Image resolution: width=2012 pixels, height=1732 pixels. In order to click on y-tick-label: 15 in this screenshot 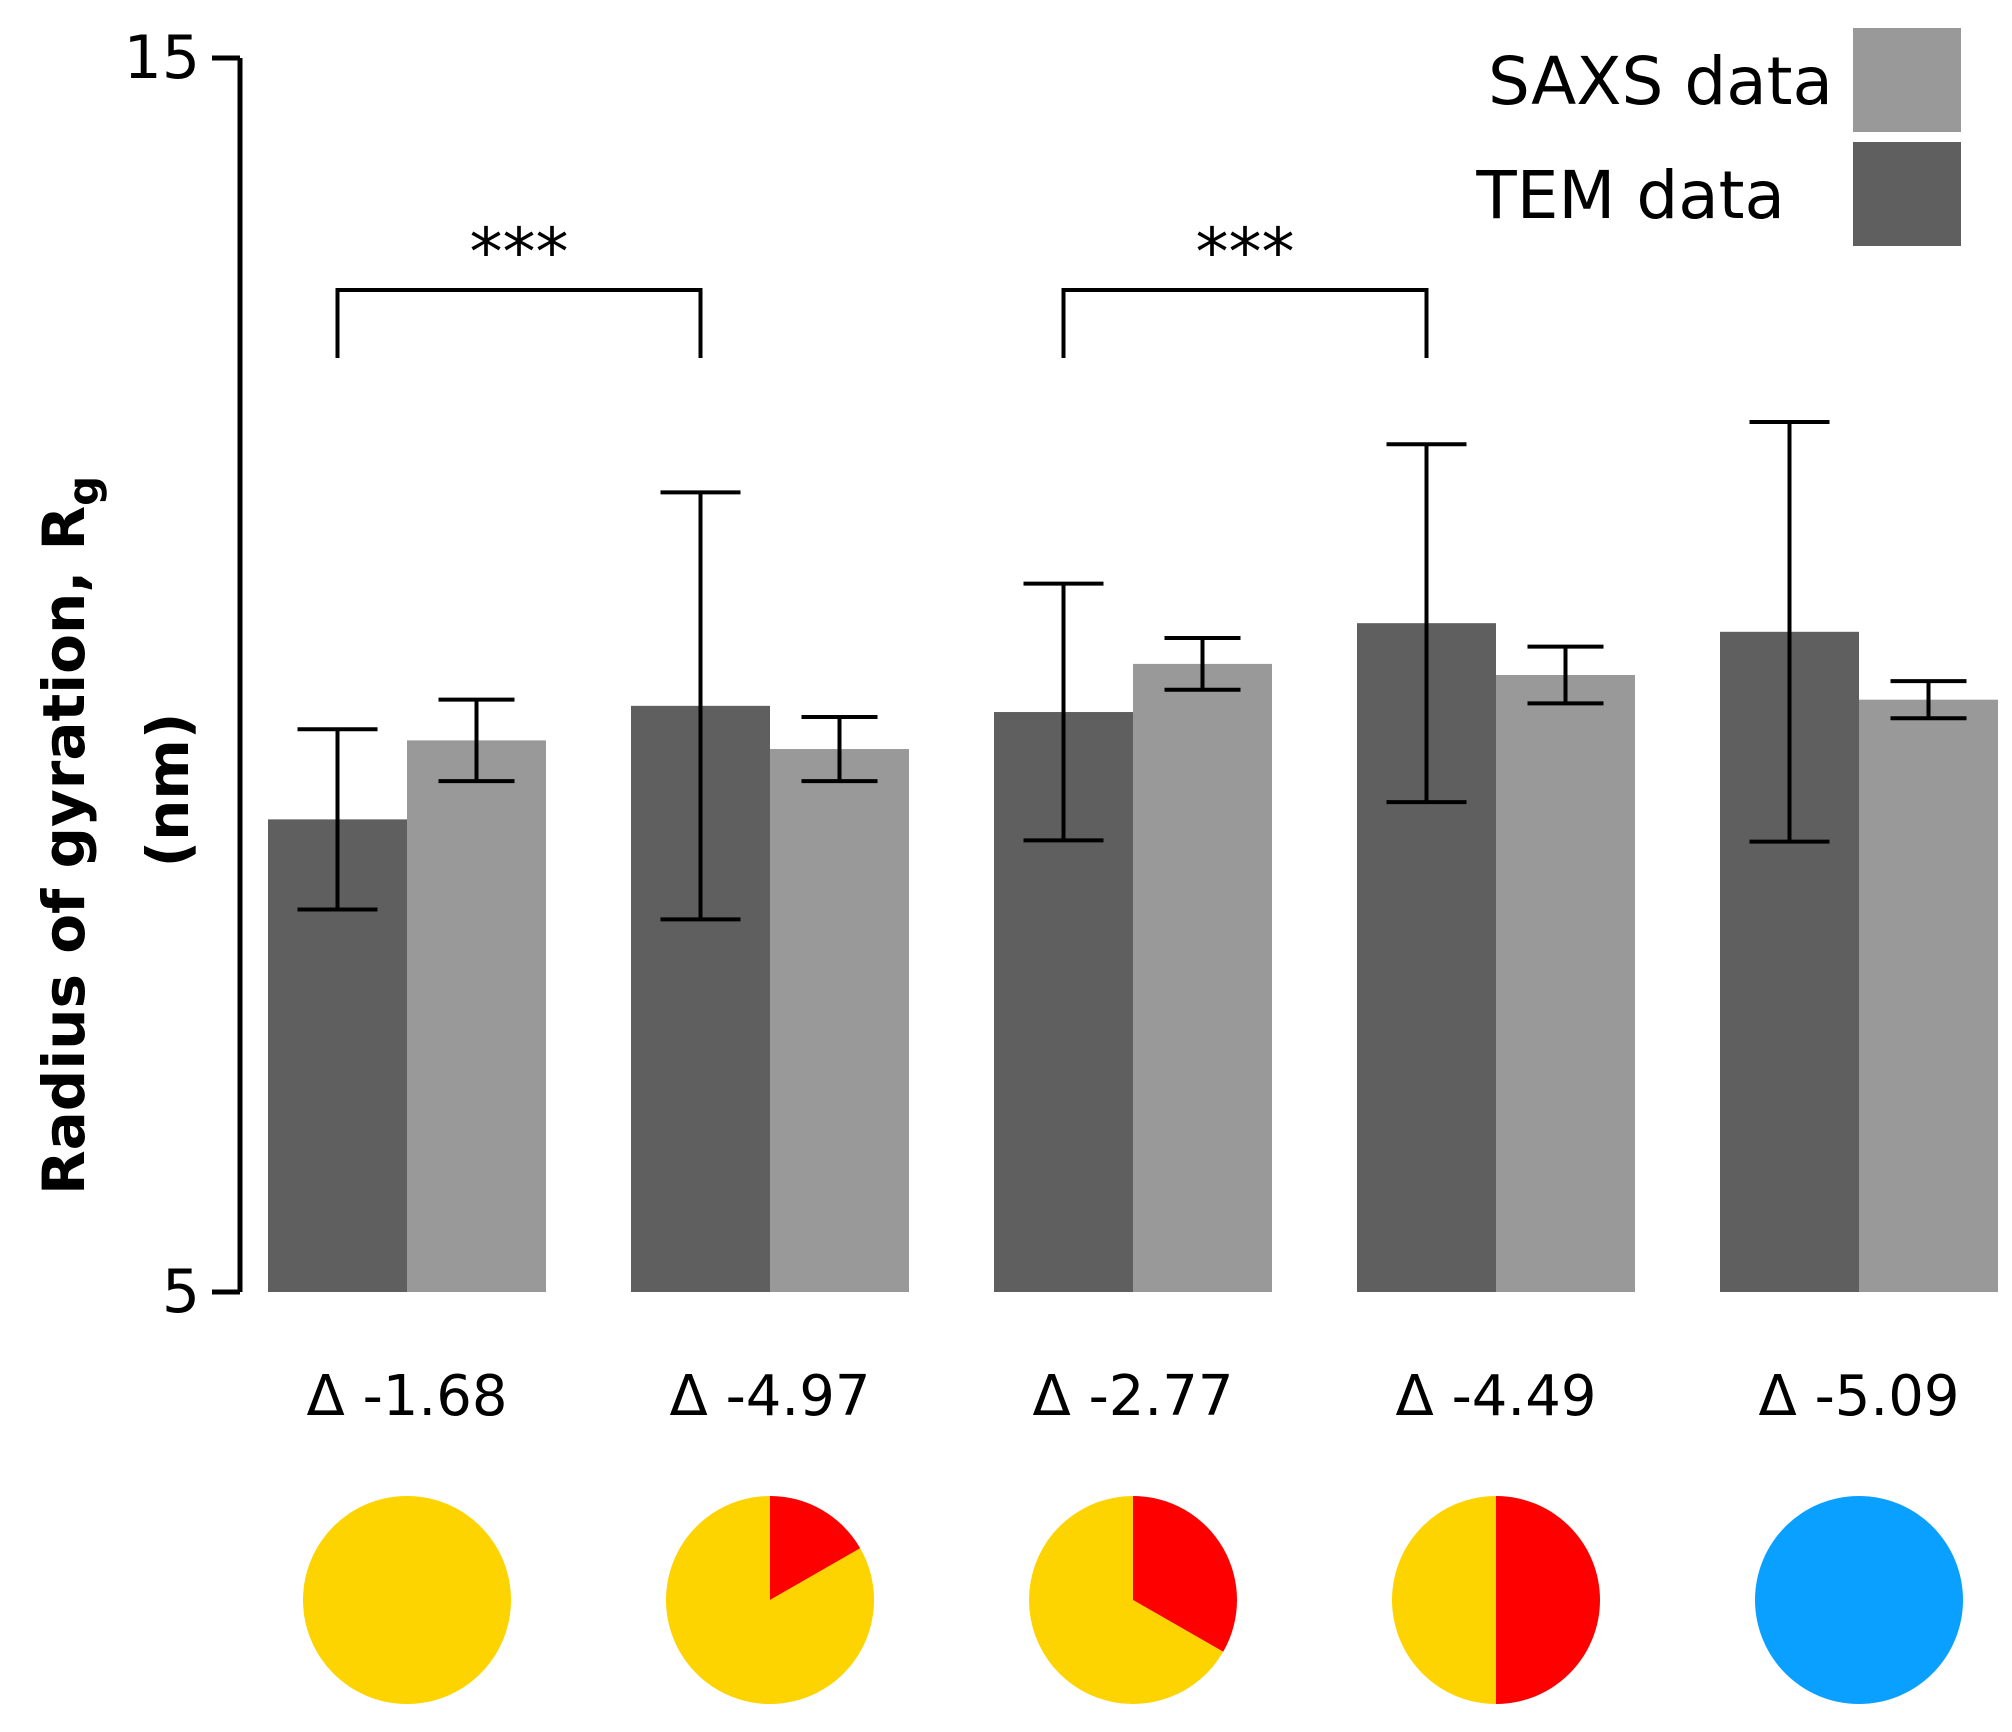, I will do `click(162, 58)`.